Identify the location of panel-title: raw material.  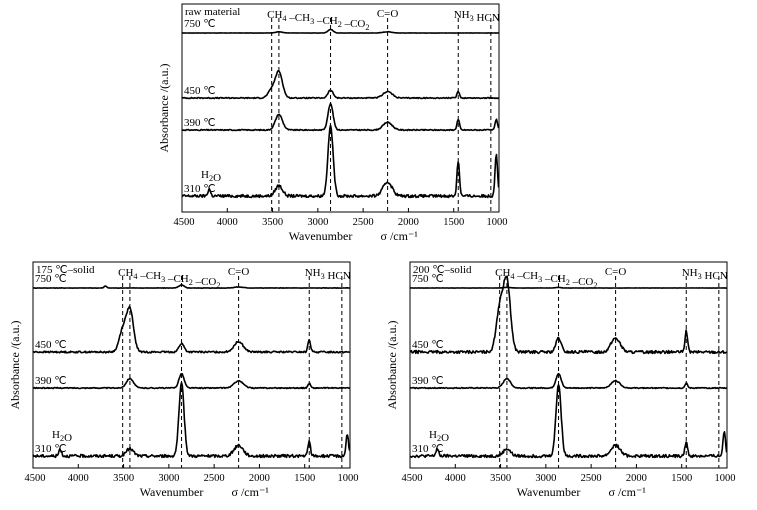
(212, 12).